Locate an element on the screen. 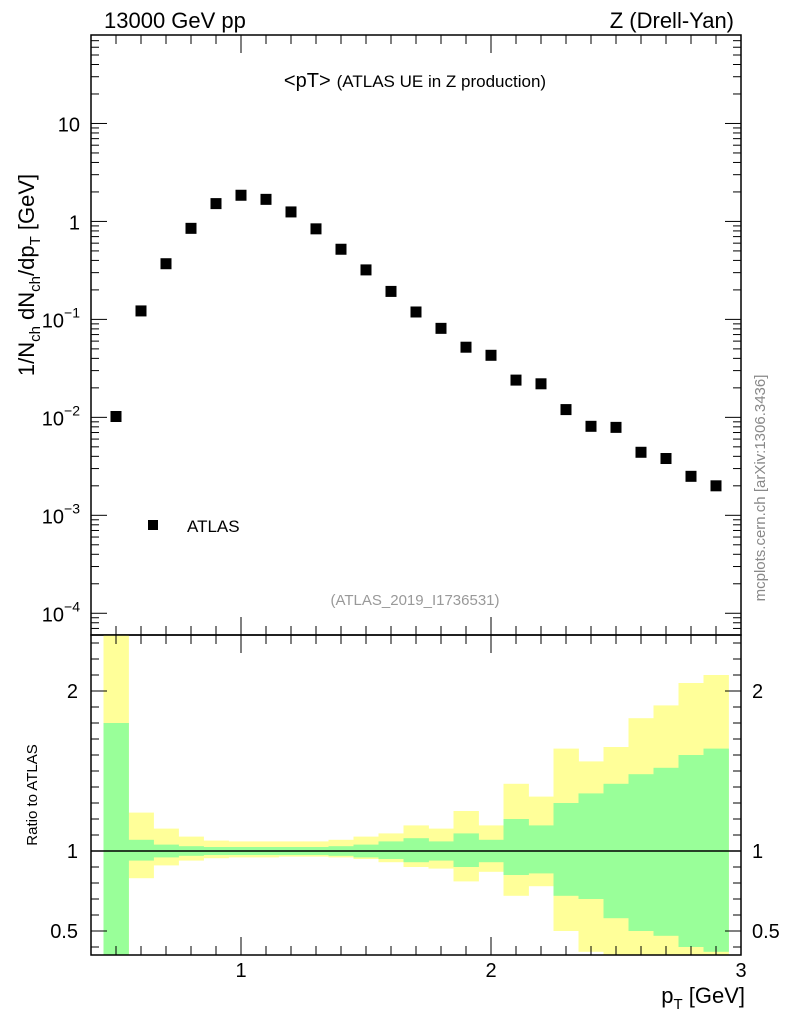 The height and width of the screenshot is (1024, 786). plot-subtitle: (ATLAS UE in Z production) is located at coordinates (441, 81).